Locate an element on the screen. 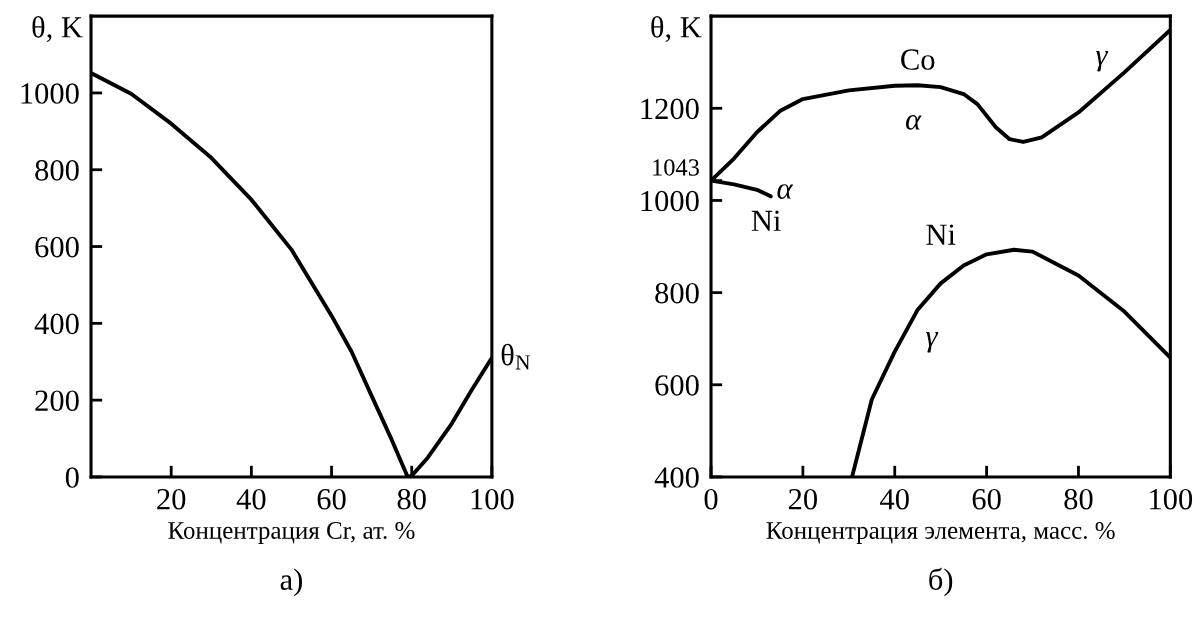 This screenshot has width=1193, height=621. y-tick-label: 1200 is located at coordinates (670, 109).